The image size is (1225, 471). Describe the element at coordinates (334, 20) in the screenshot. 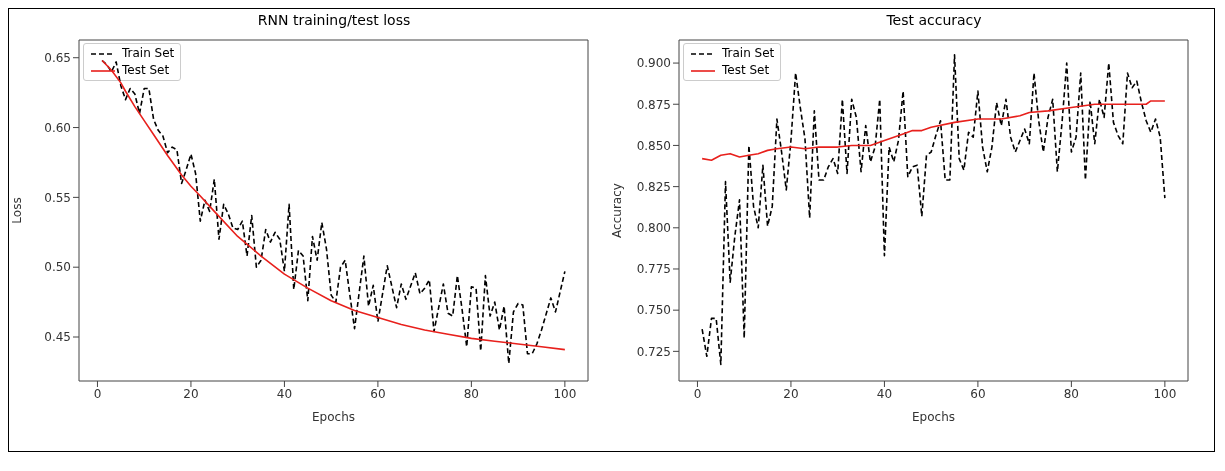

I see `chart-title: RNN training/test loss` at that location.